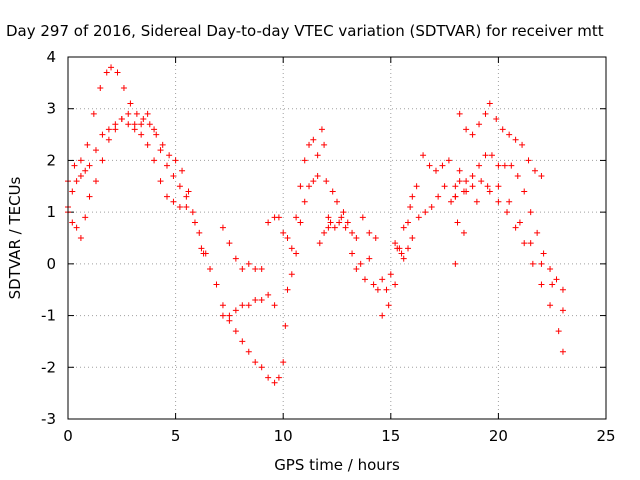  What do you see at coordinates (51, 264) in the screenshot?
I see `y-tick-label: 0` at bounding box center [51, 264].